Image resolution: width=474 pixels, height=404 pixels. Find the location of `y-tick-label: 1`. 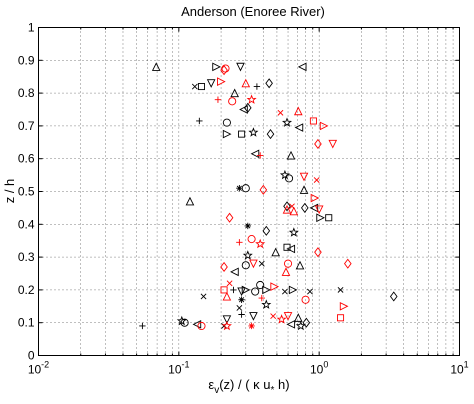

y-tick-label: 1 is located at coordinates (31, 28).